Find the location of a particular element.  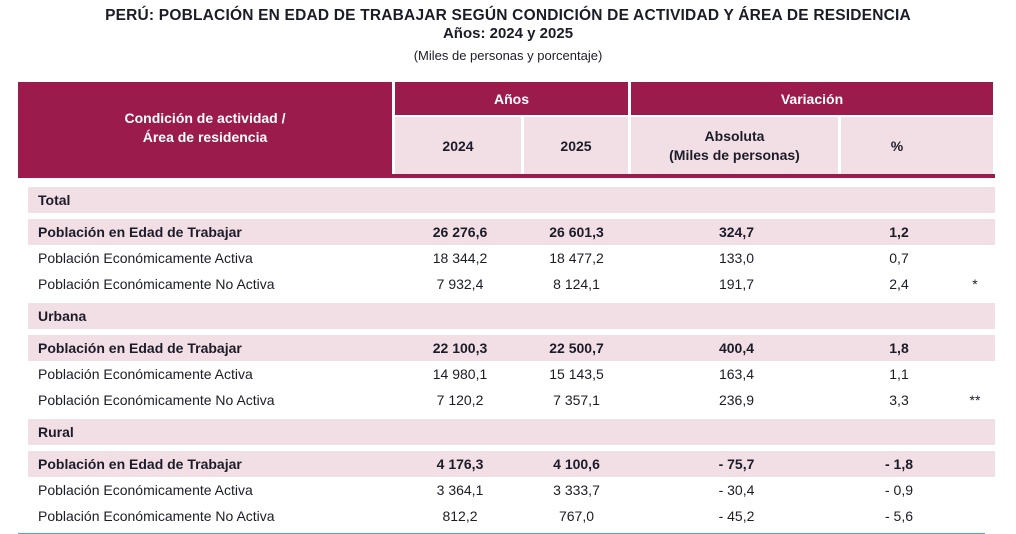

cell-2024: 7 932,4 is located at coordinates (460, 284).